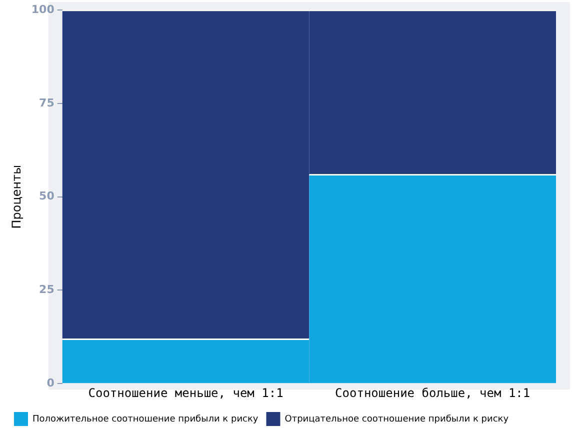 The height and width of the screenshot is (447, 580). Describe the element at coordinates (43, 9) in the screenshot. I see `y-tick-label: 100` at that location.